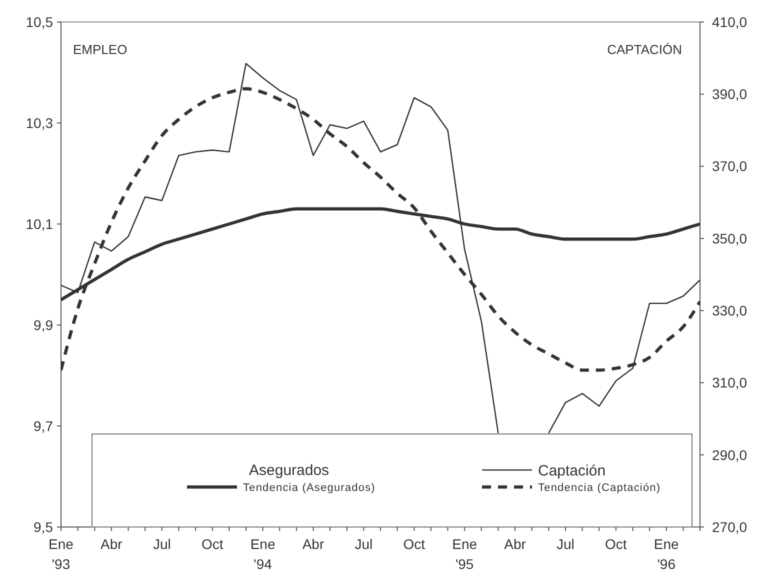 The width and height of the screenshot is (767, 586). What do you see at coordinates (100, 49) in the screenshot?
I see `y-axis-title: EMPLEO` at bounding box center [100, 49].